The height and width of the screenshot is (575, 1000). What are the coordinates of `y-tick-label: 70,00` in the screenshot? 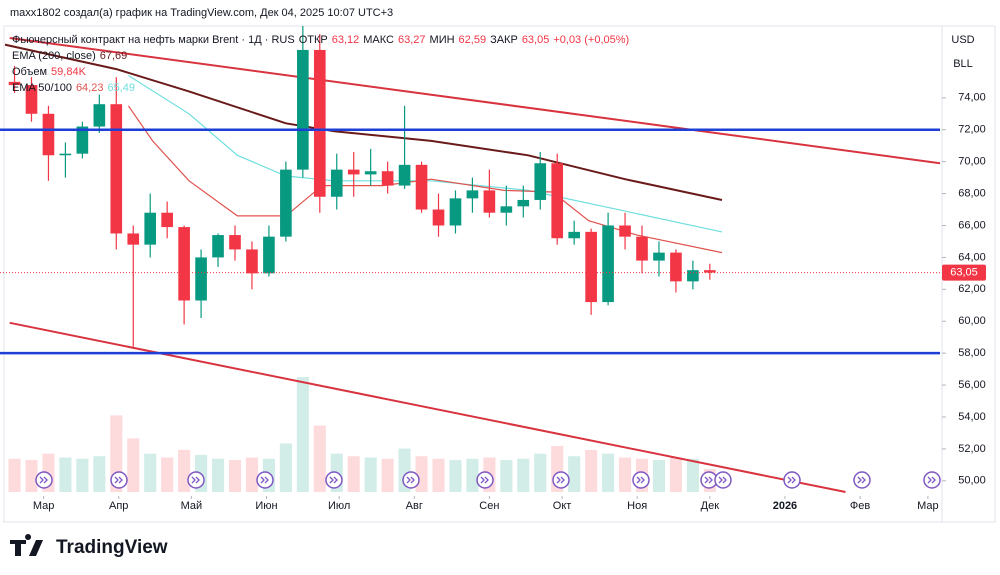 It's located at (972, 162).